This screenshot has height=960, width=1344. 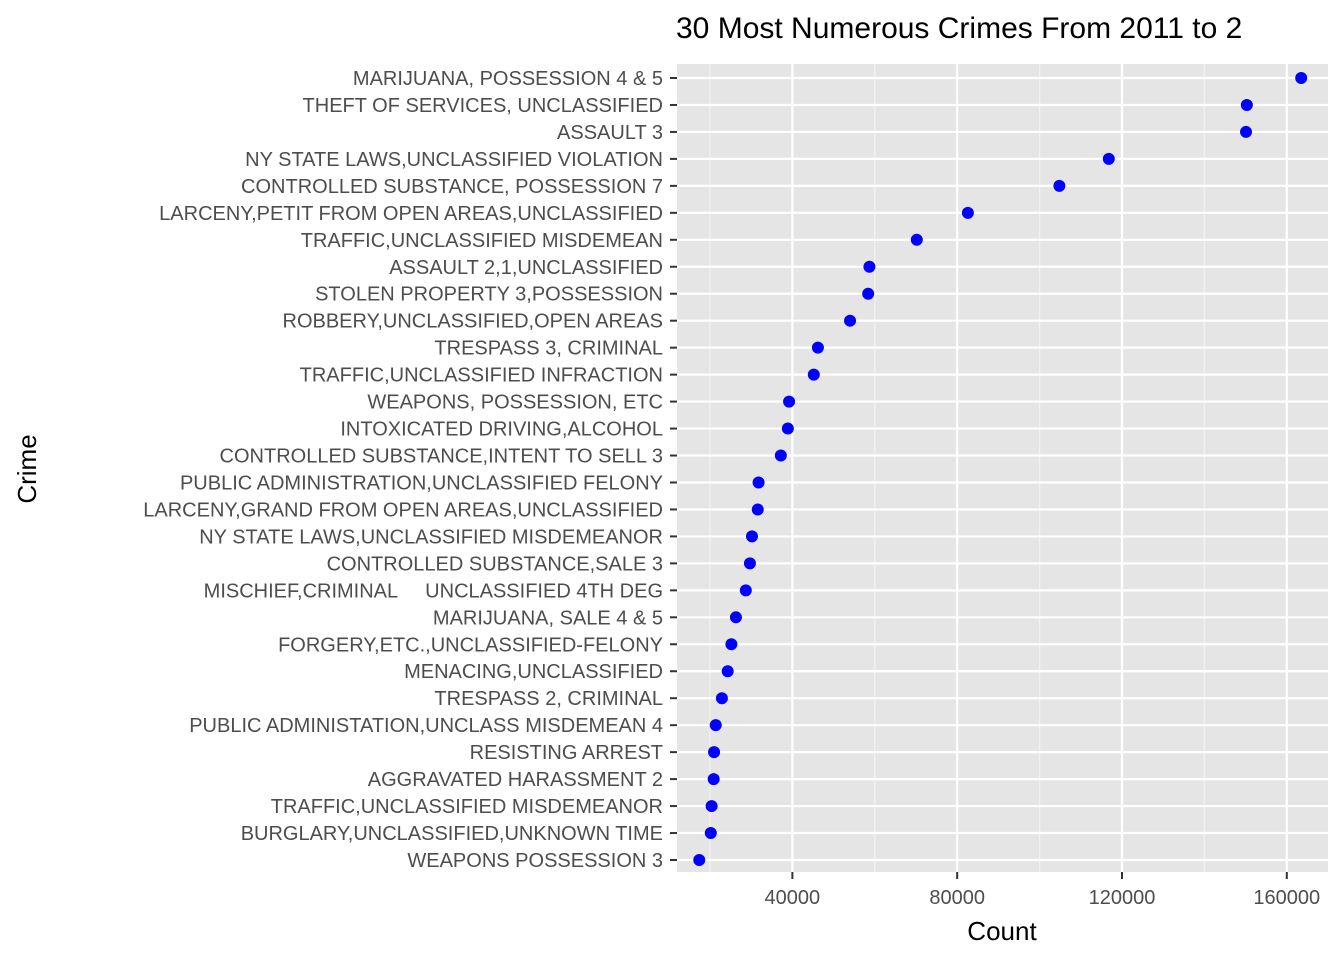 What do you see at coordinates (501, 430) in the screenshot?
I see `y-tick-label: INTOXICATED DRIVING,ALCOHOL` at bounding box center [501, 430].